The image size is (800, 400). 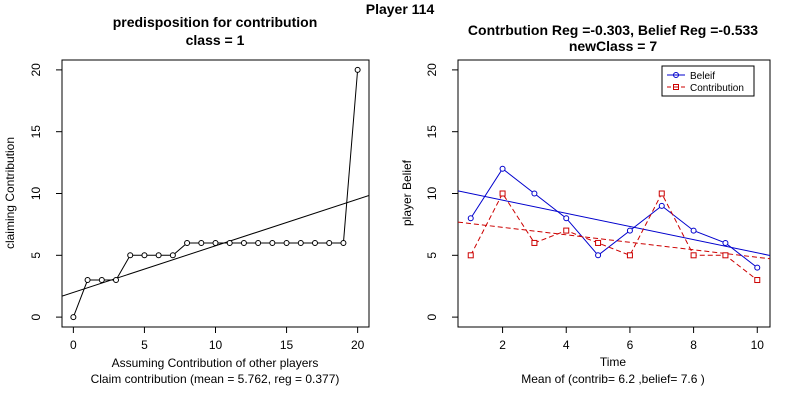 I want to click on legend-label-contribution: Contribution, so click(x=717, y=88).